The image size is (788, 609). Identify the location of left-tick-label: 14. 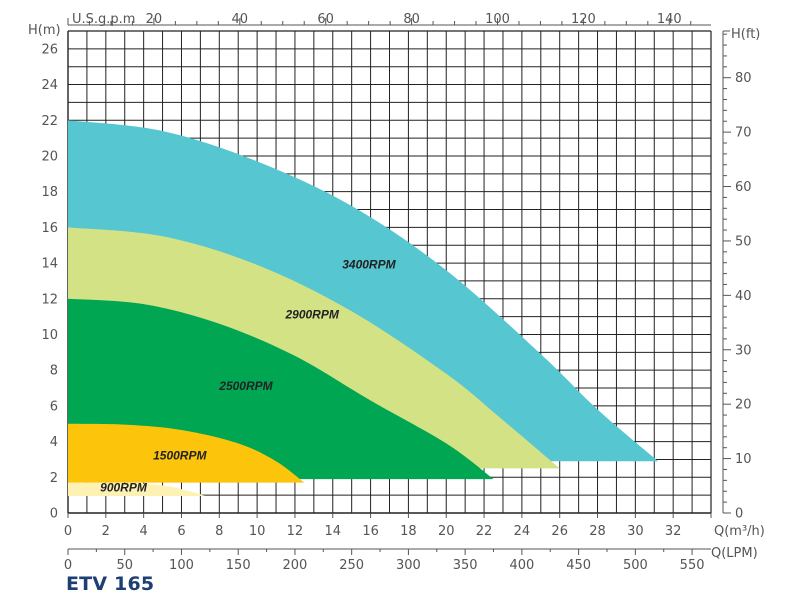
(49, 264).